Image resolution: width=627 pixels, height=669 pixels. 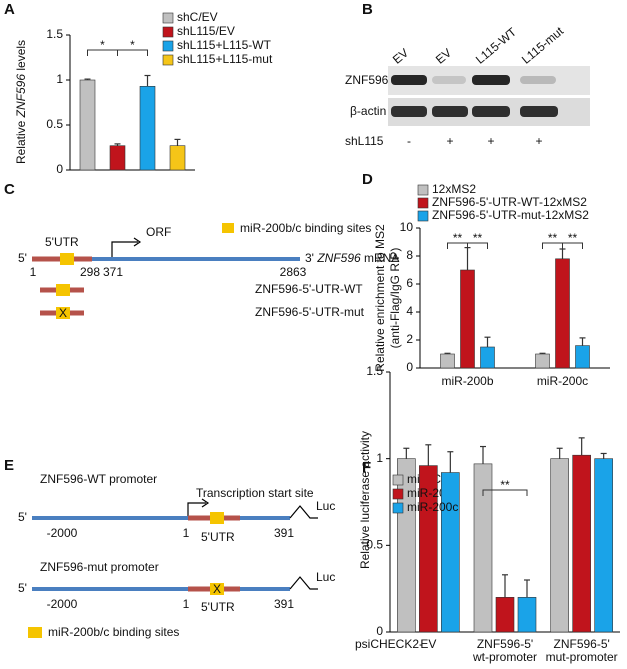 What do you see at coordinates (255, 493) in the screenshot?
I see `tss-label: Transcription start site` at bounding box center [255, 493].